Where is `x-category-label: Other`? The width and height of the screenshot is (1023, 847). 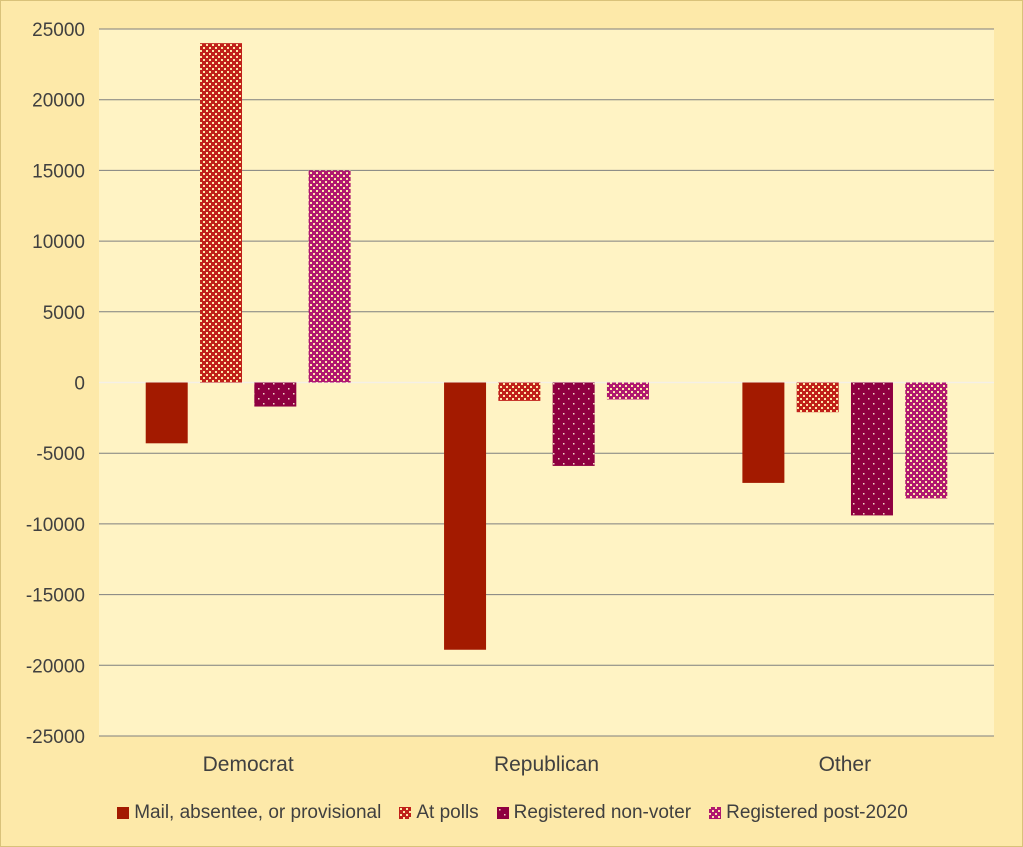
x-category-label: Other is located at coordinates (845, 764).